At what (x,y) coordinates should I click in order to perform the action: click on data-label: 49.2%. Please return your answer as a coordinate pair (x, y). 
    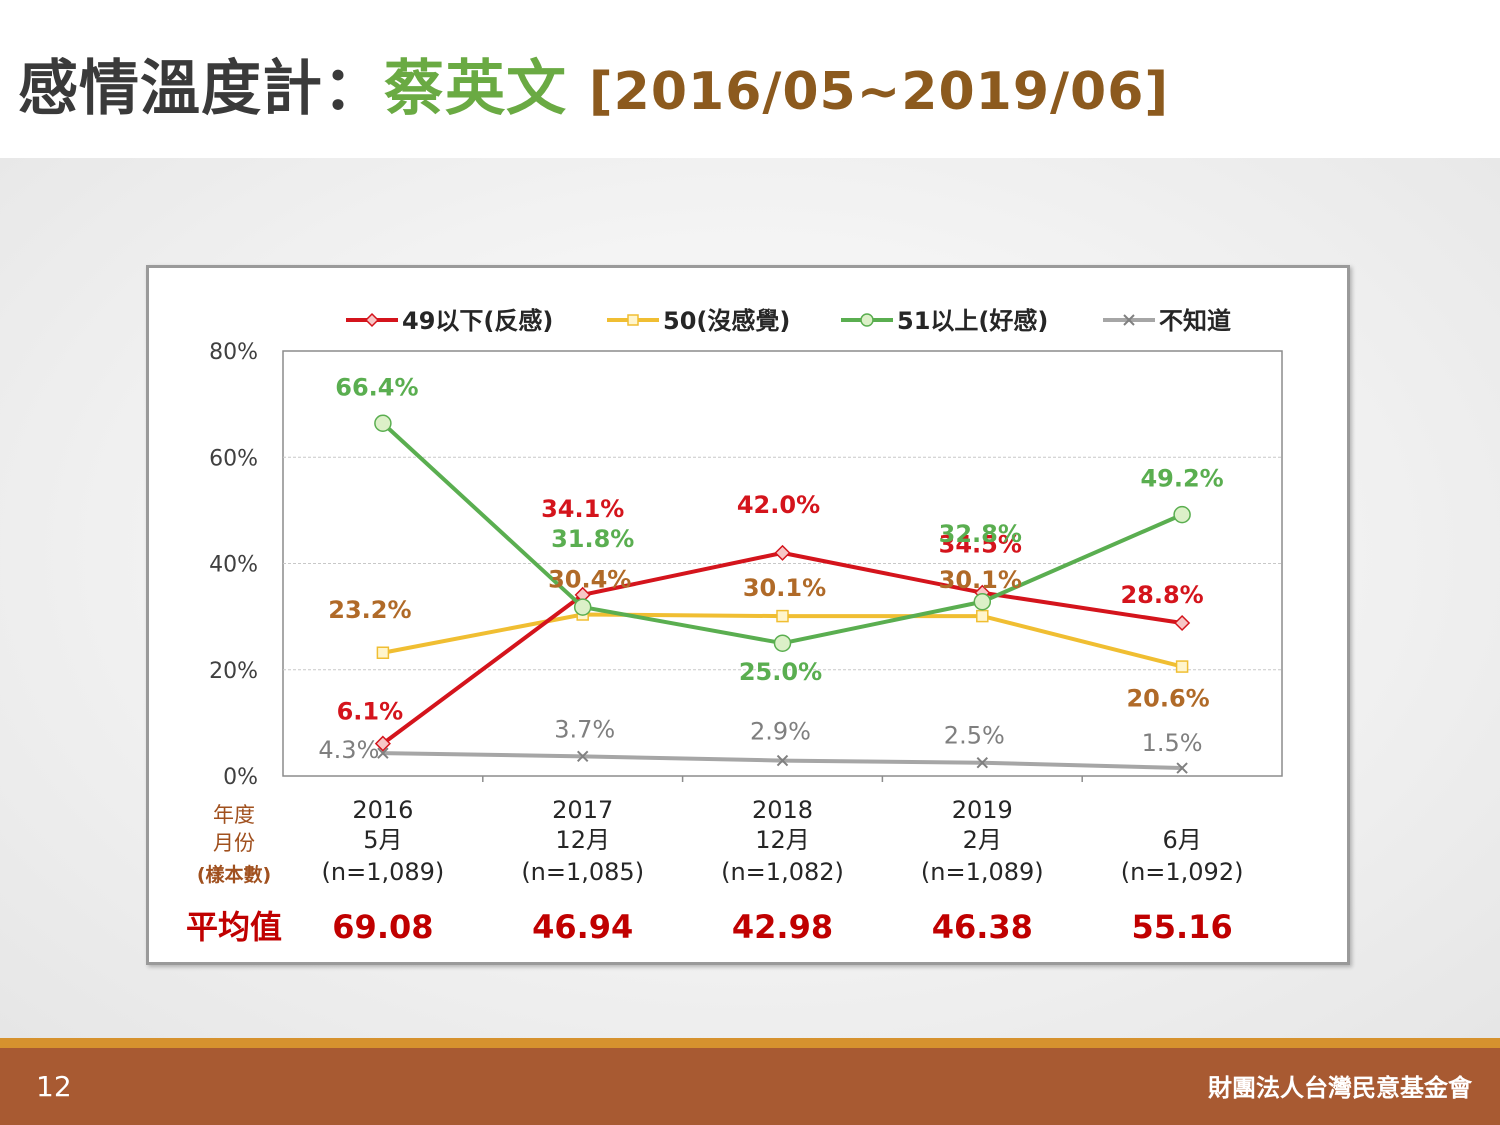
    Looking at the image, I should click on (1181, 479).